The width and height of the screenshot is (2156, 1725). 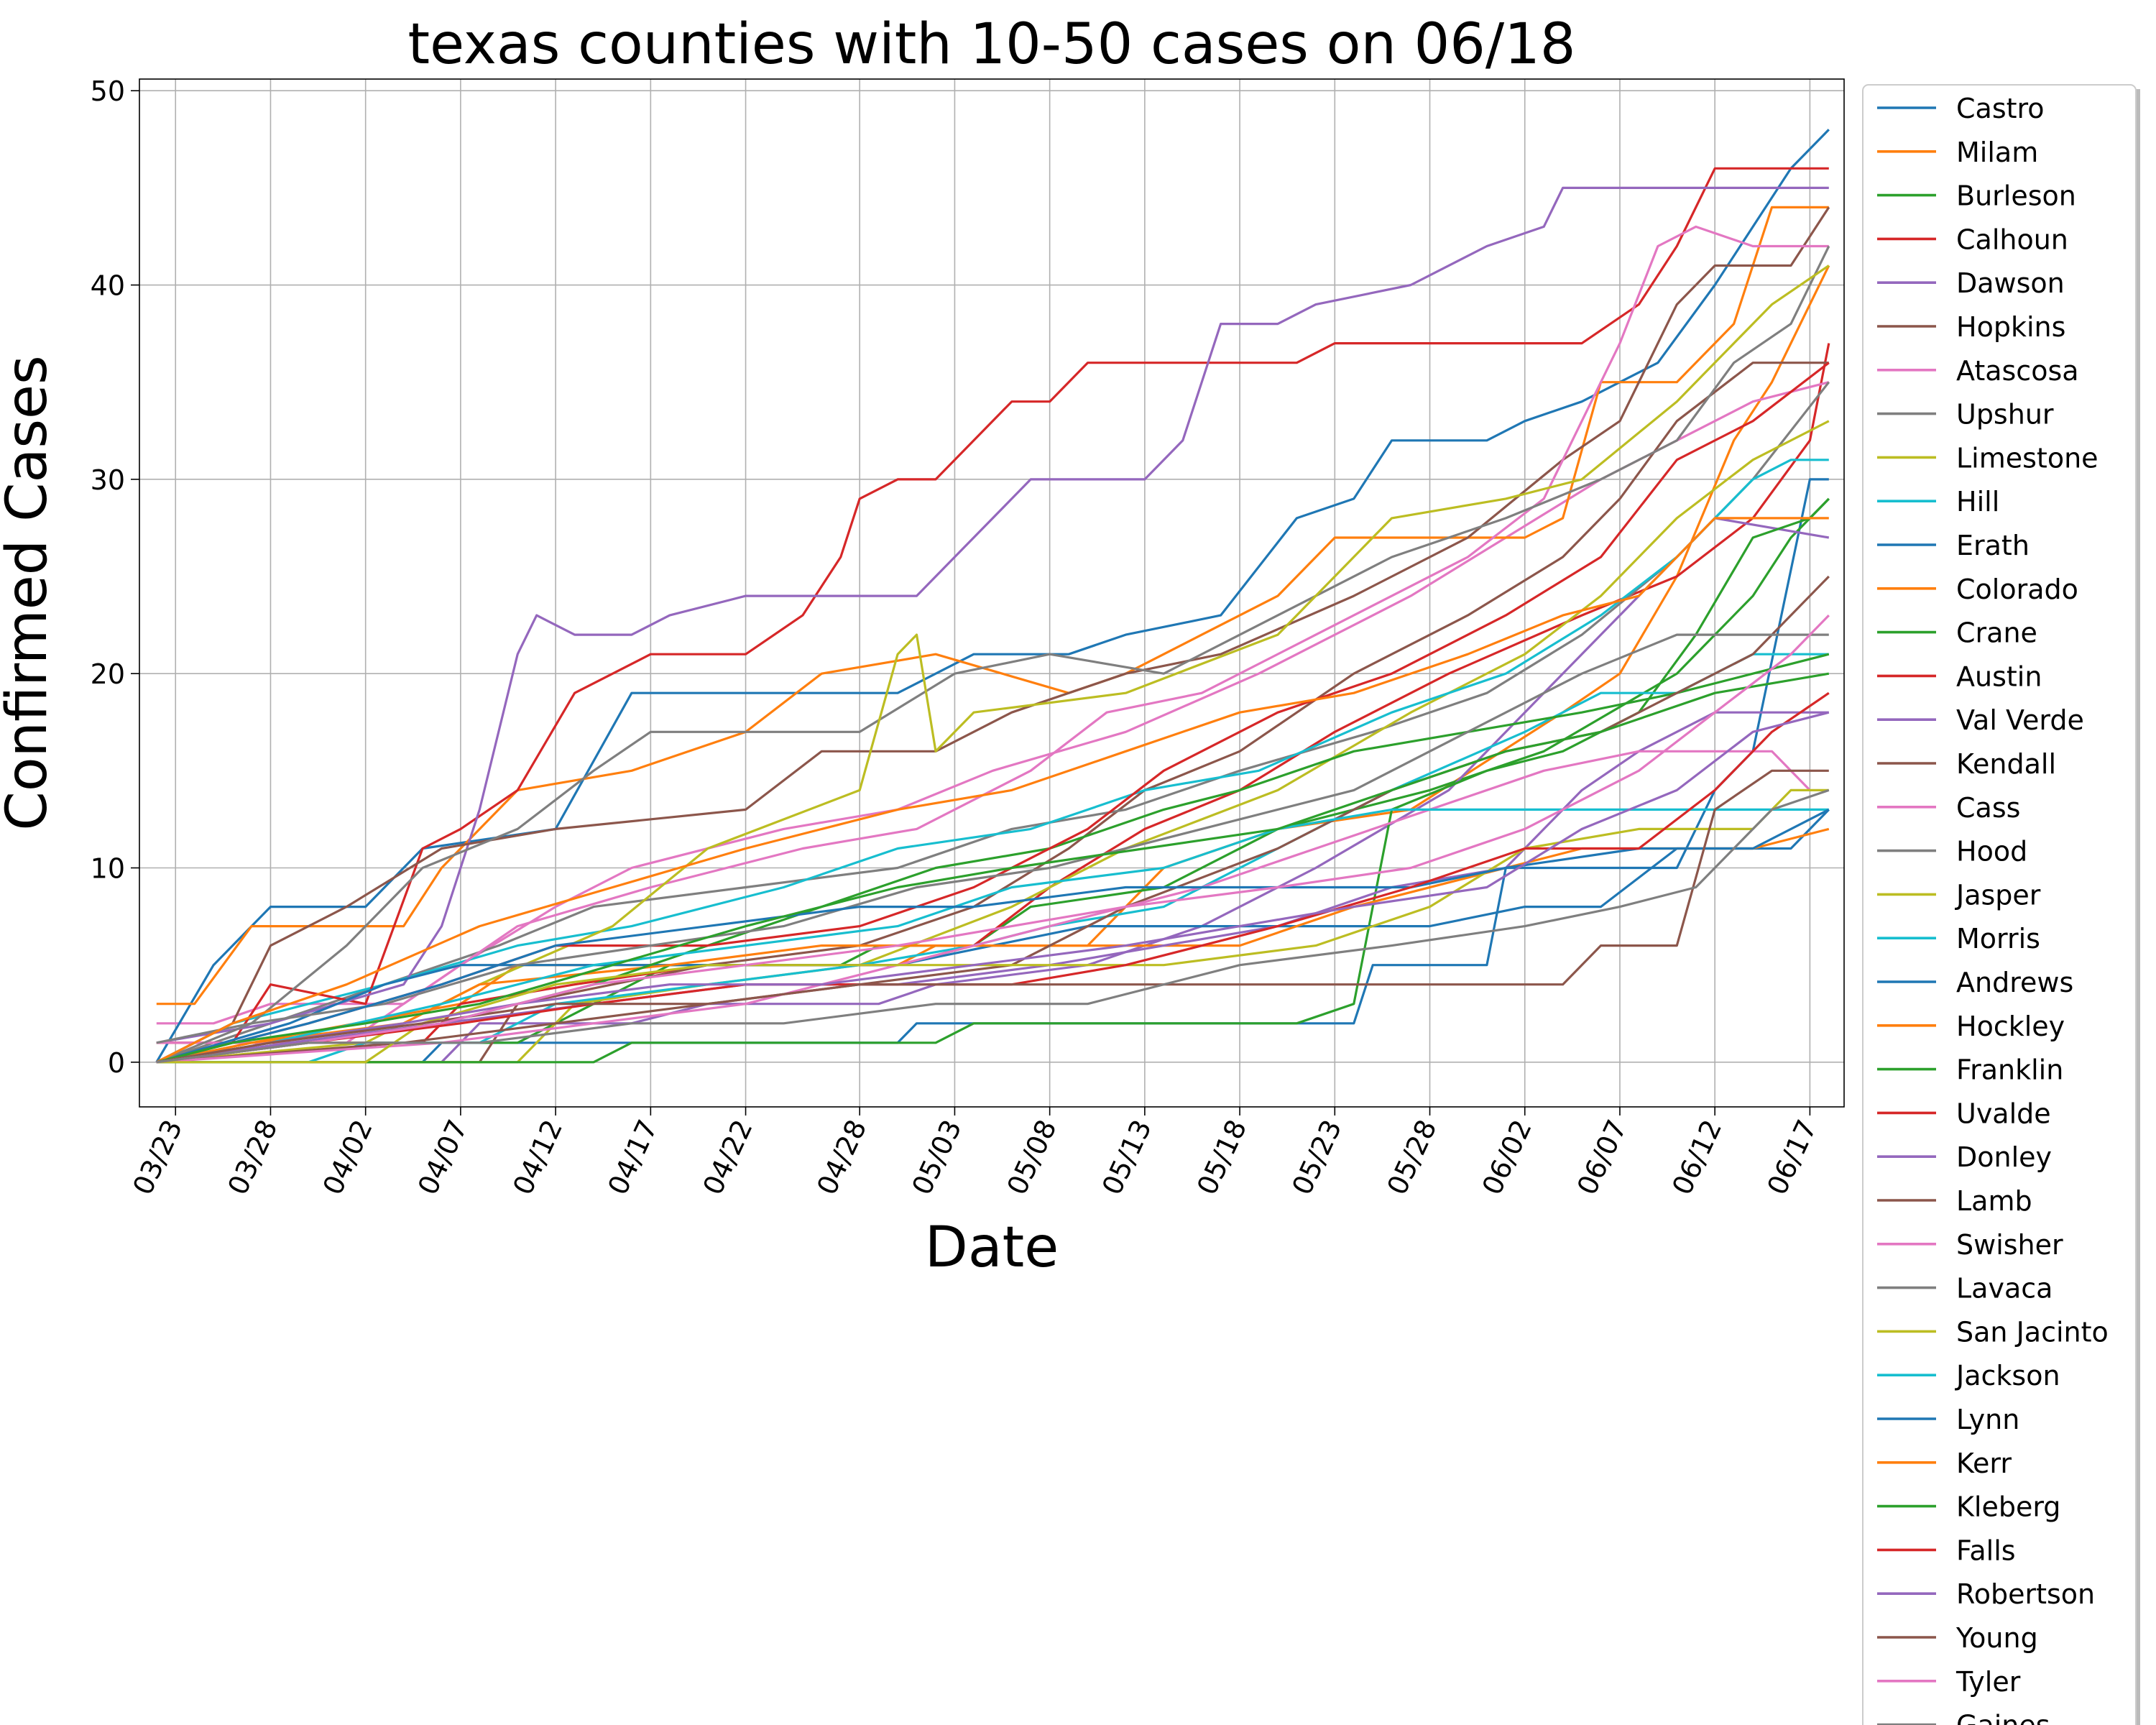 What do you see at coordinates (1994, 1201) in the screenshot?
I see `legend-label: Lamb` at bounding box center [1994, 1201].